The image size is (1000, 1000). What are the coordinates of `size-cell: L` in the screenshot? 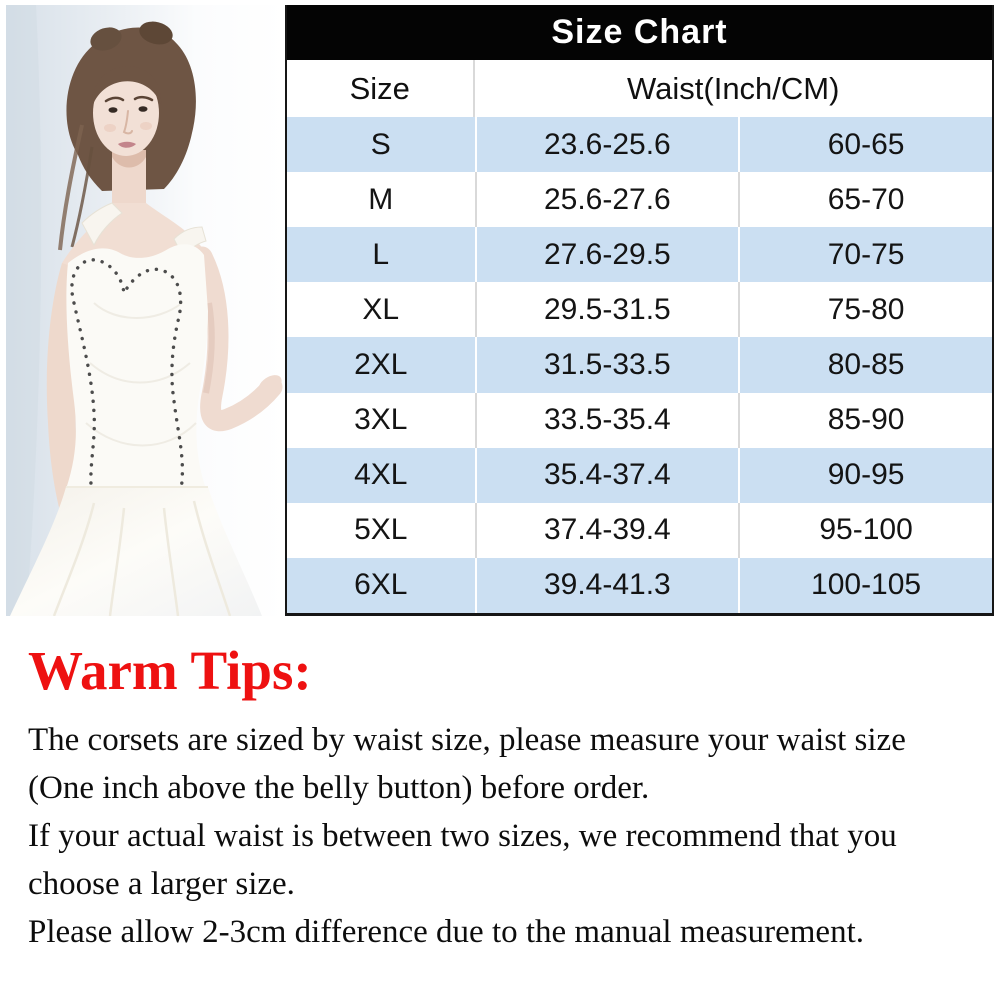 It's located at (381, 254).